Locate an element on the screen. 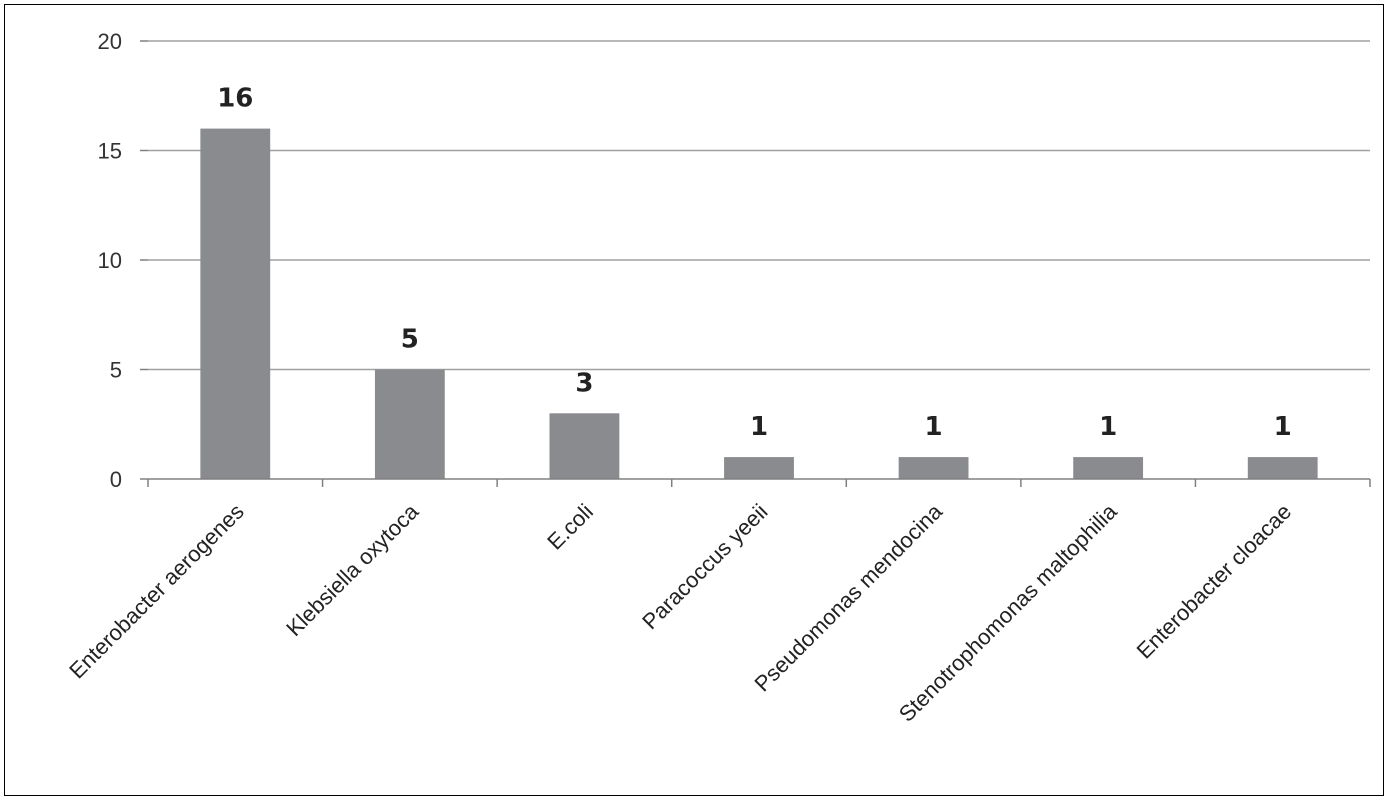 The width and height of the screenshot is (1390, 800). data-label: 3 is located at coordinates (584, 383).